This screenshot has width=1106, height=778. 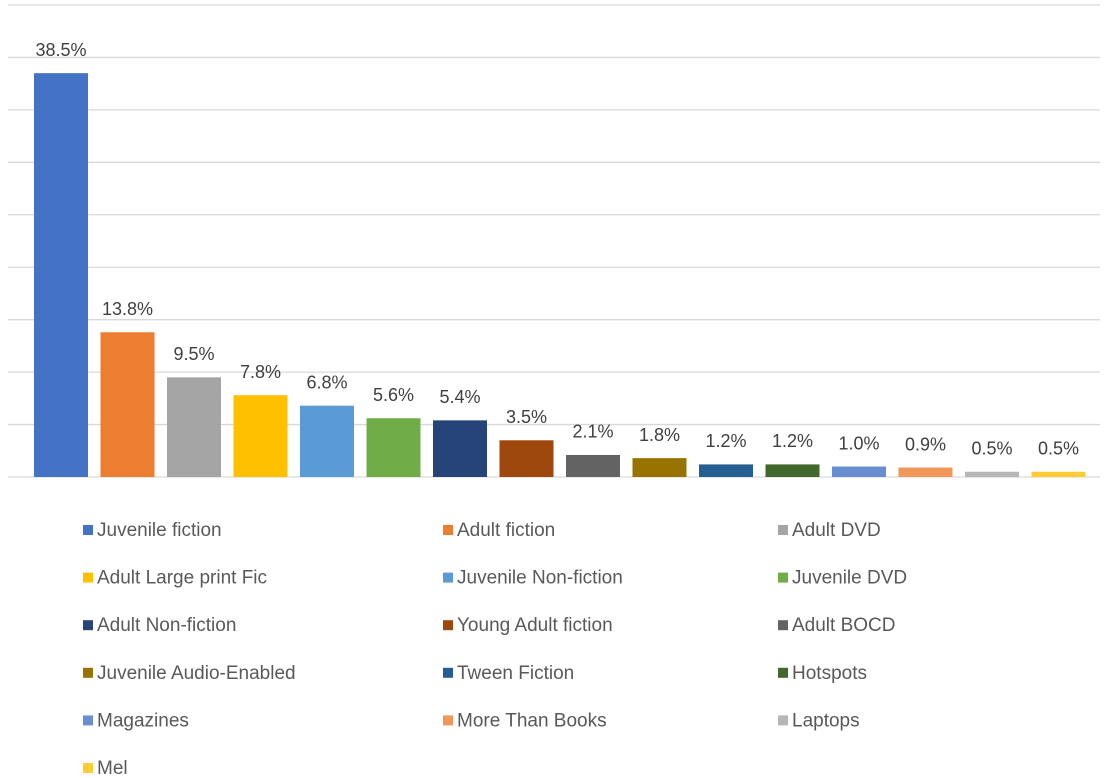 I want to click on legend-label: Adult DVD, so click(x=836, y=530).